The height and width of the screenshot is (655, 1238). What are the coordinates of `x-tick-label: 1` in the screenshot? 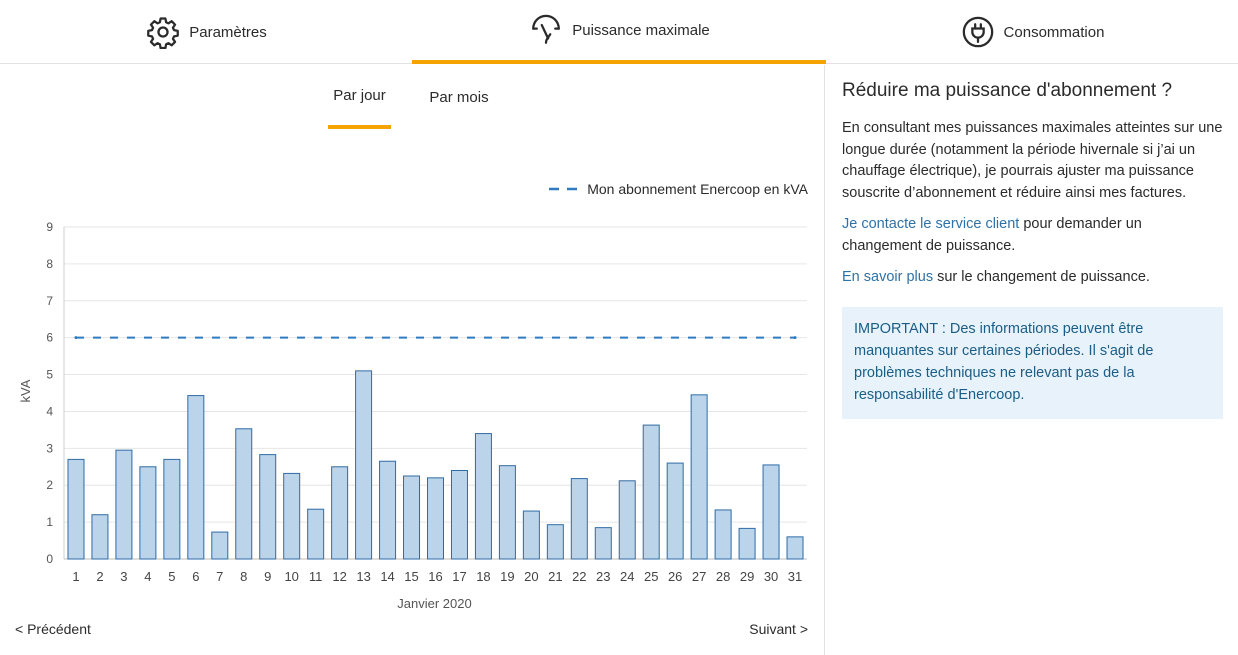 It's located at (75, 576).